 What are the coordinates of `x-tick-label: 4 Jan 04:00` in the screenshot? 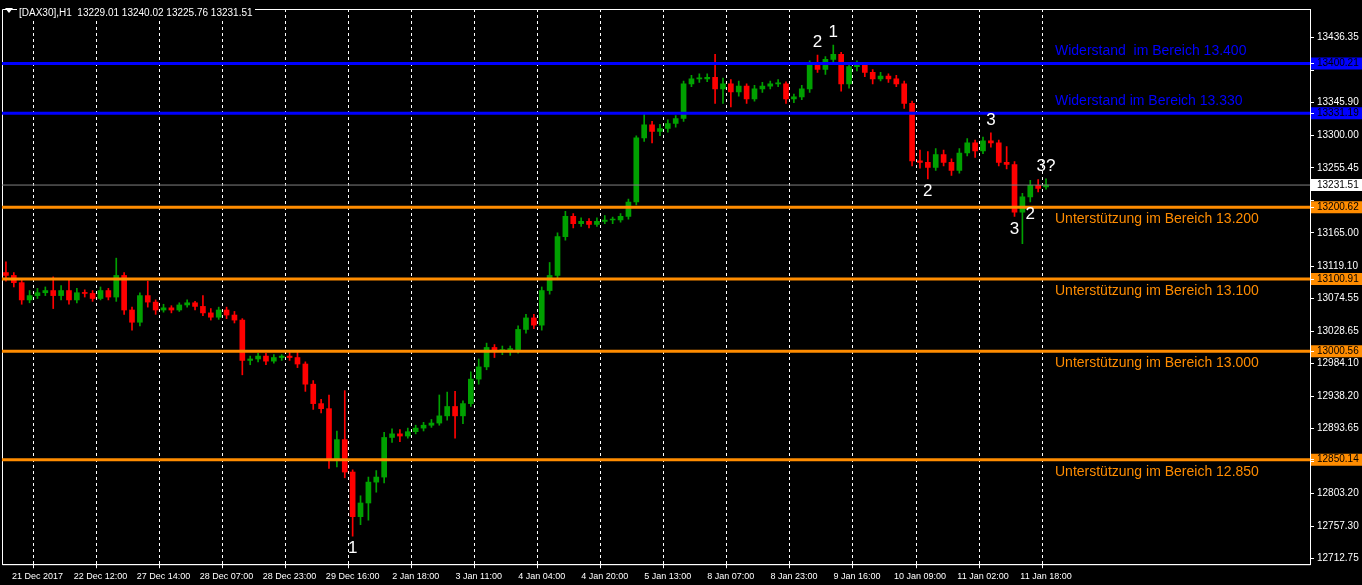 It's located at (542, 576).